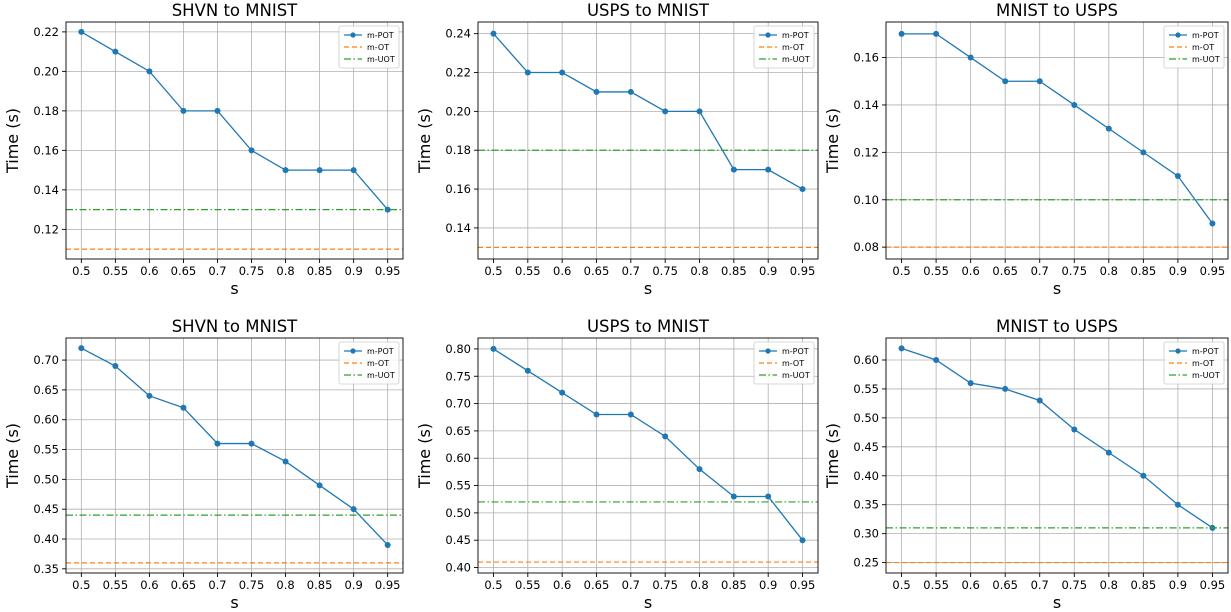  I want to click on y-tick-label: 0.14, so click(866, 105).